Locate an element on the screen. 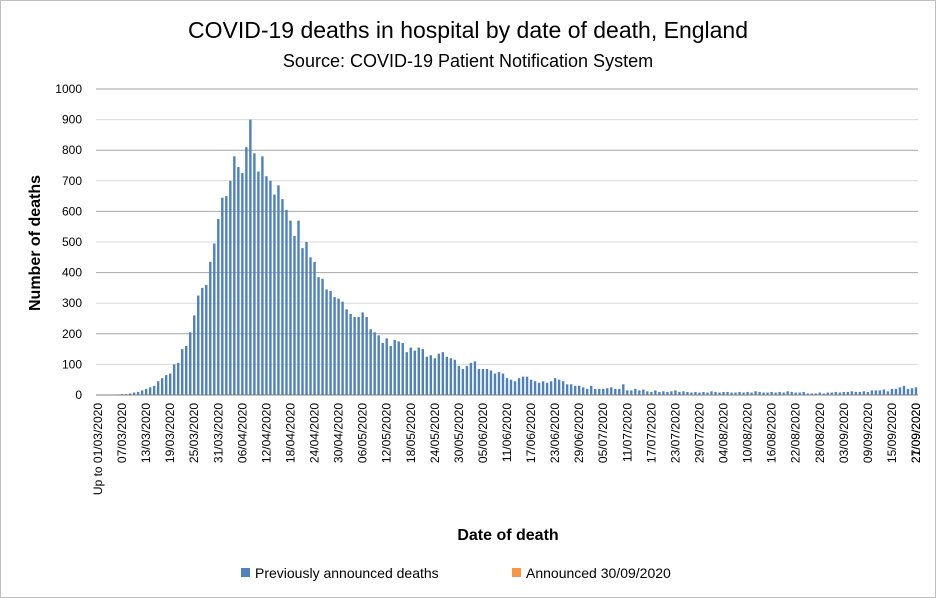  x-tick-label: 09/09/2020 is located at coordinates (868, 433).